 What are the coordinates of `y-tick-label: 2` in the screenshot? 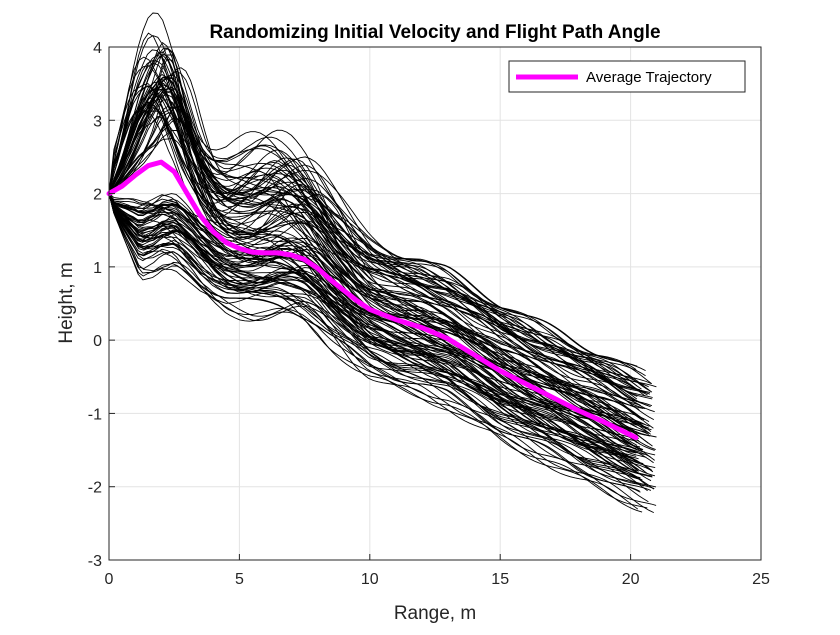 It's located at (97, 195).